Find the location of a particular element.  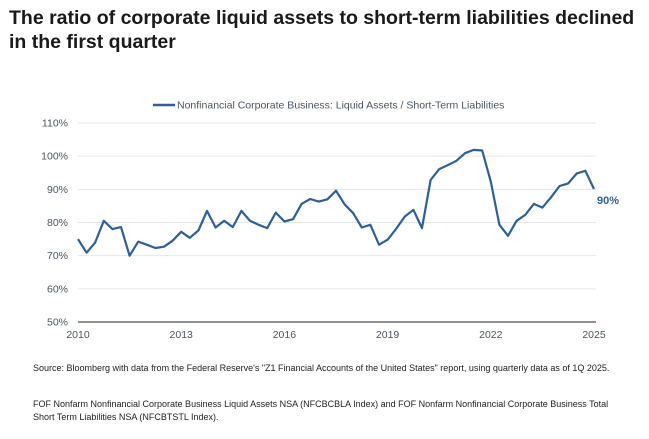

y-tick-label: 110% is located at coordinates (55, 124).